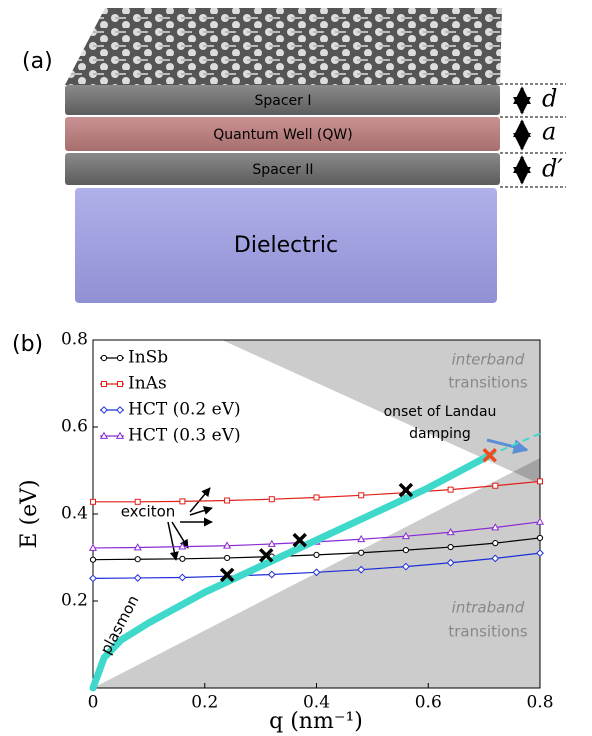 The width and height of the screenshot is (592, 736). Describe the element at coordinates (74, 427) in the screenshot. I see `y-tick-label: 0.6` at that location.